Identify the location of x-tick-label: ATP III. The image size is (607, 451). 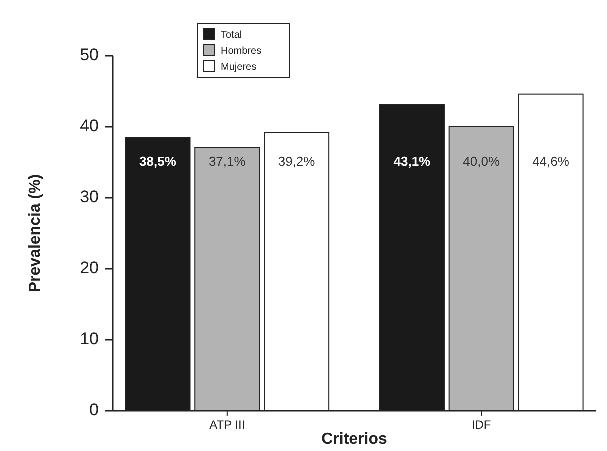
(228, 425).